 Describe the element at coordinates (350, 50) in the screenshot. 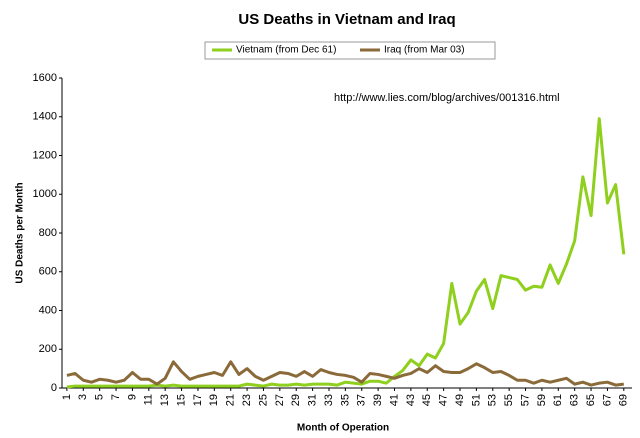

I see `legend-box` at that location.